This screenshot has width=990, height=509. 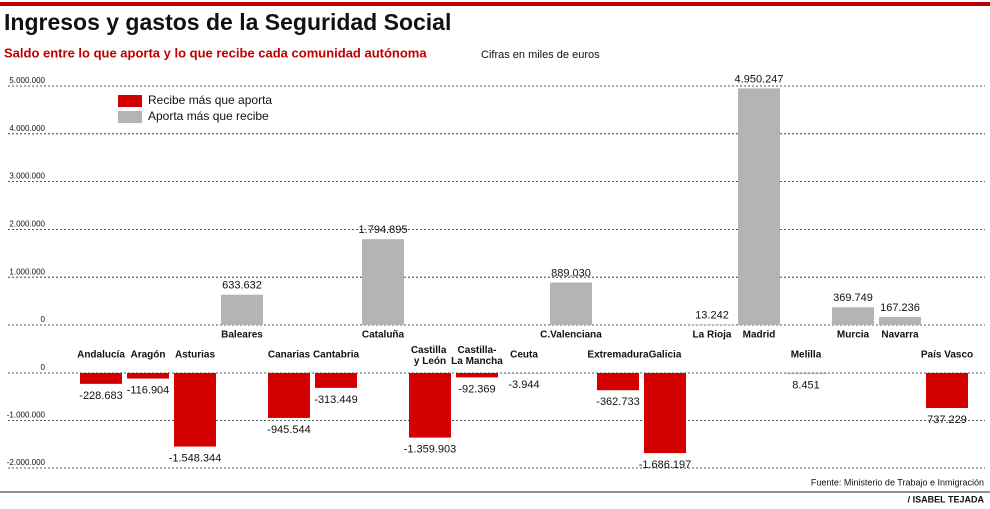 What do you see at coordinates (476, 389) in the screenshot?
I see `value-label: -92.369` at bounding box center [476, 389].